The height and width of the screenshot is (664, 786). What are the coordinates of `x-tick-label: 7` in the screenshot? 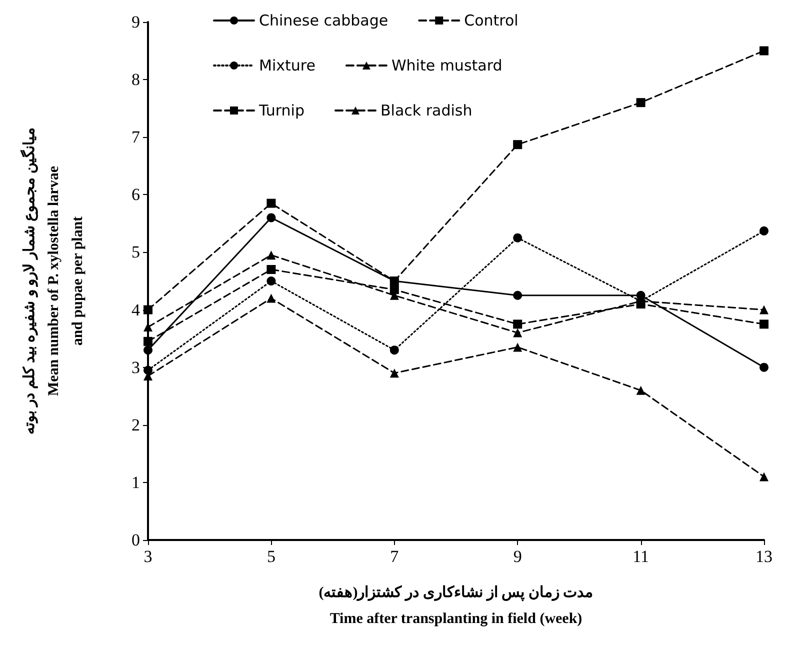 It's located at (395, 556).